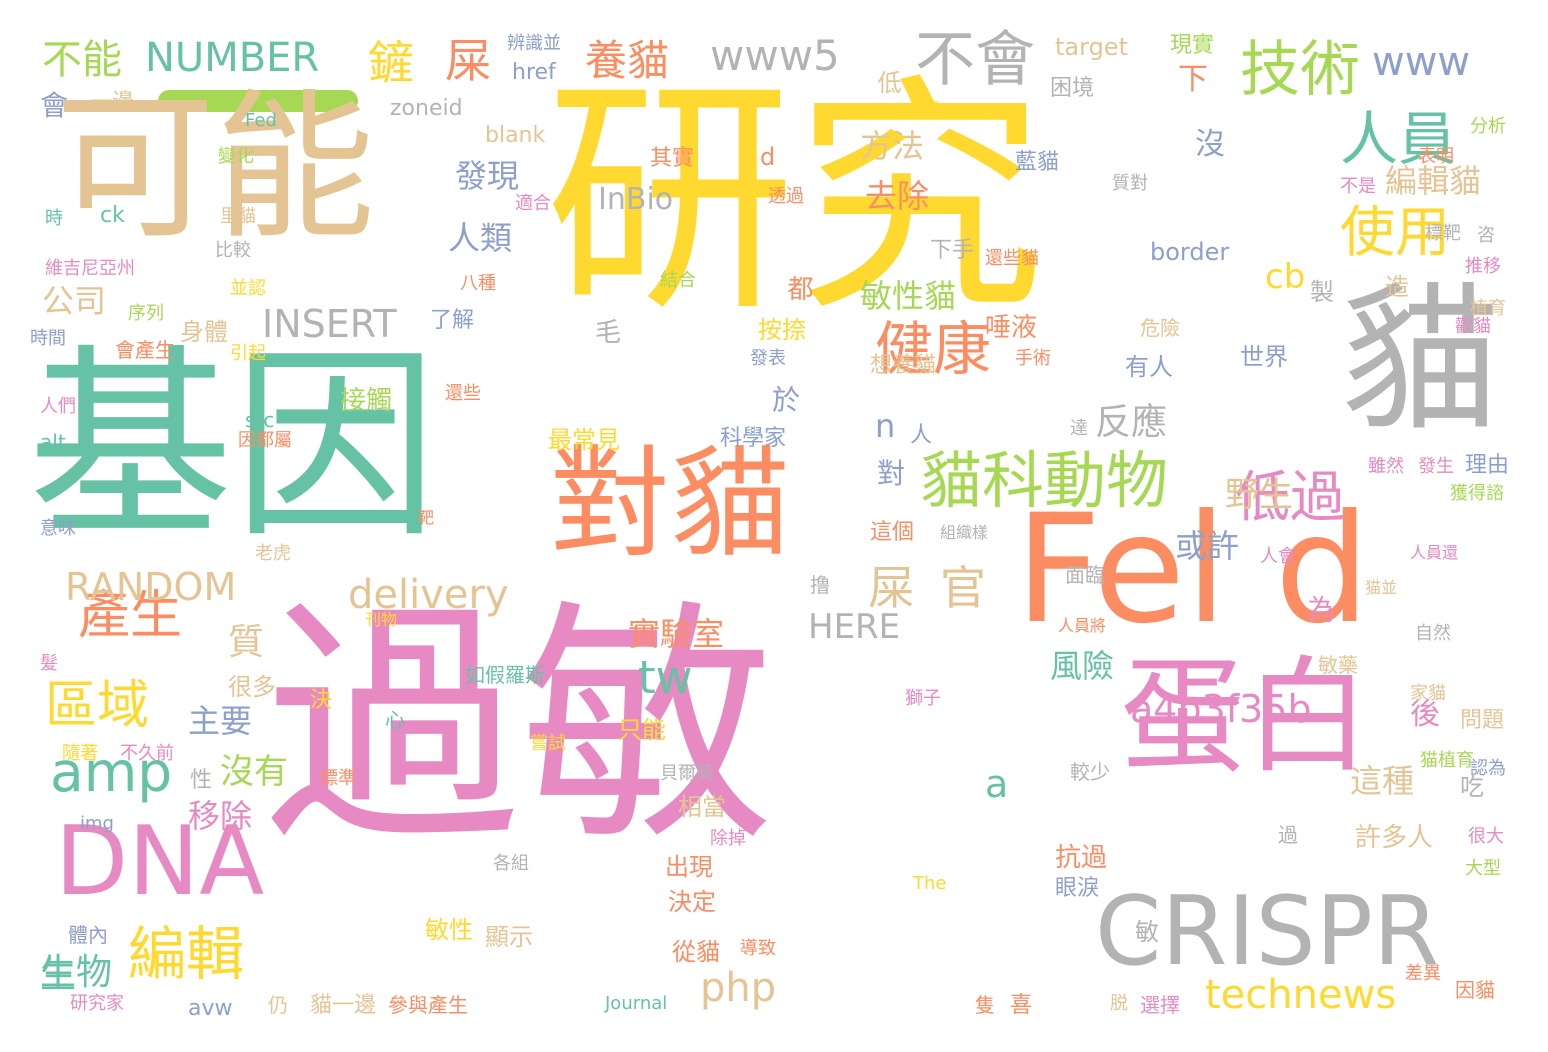 The height and width of the screenshot is (1052, 1548). What do you see at coordinates (449, 930) in the screenshot?
I see `cloud-word: 敏性` at bounding box center [449, 930].